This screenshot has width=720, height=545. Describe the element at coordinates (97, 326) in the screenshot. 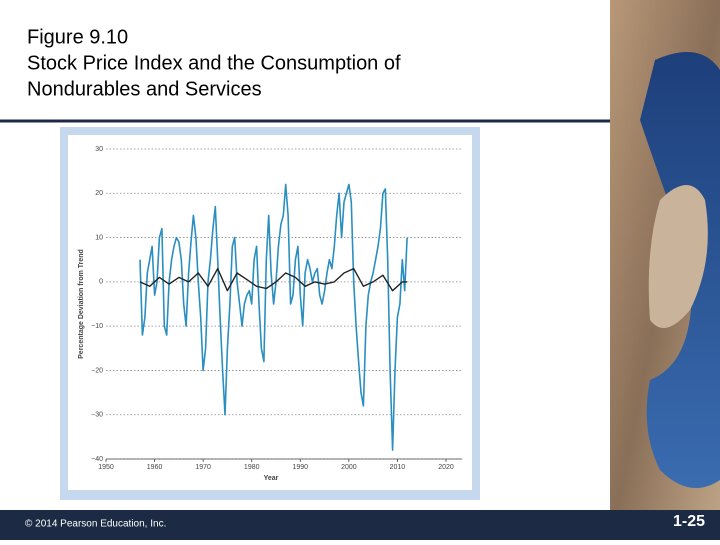

I see `y-tick-label: −10` at that location.